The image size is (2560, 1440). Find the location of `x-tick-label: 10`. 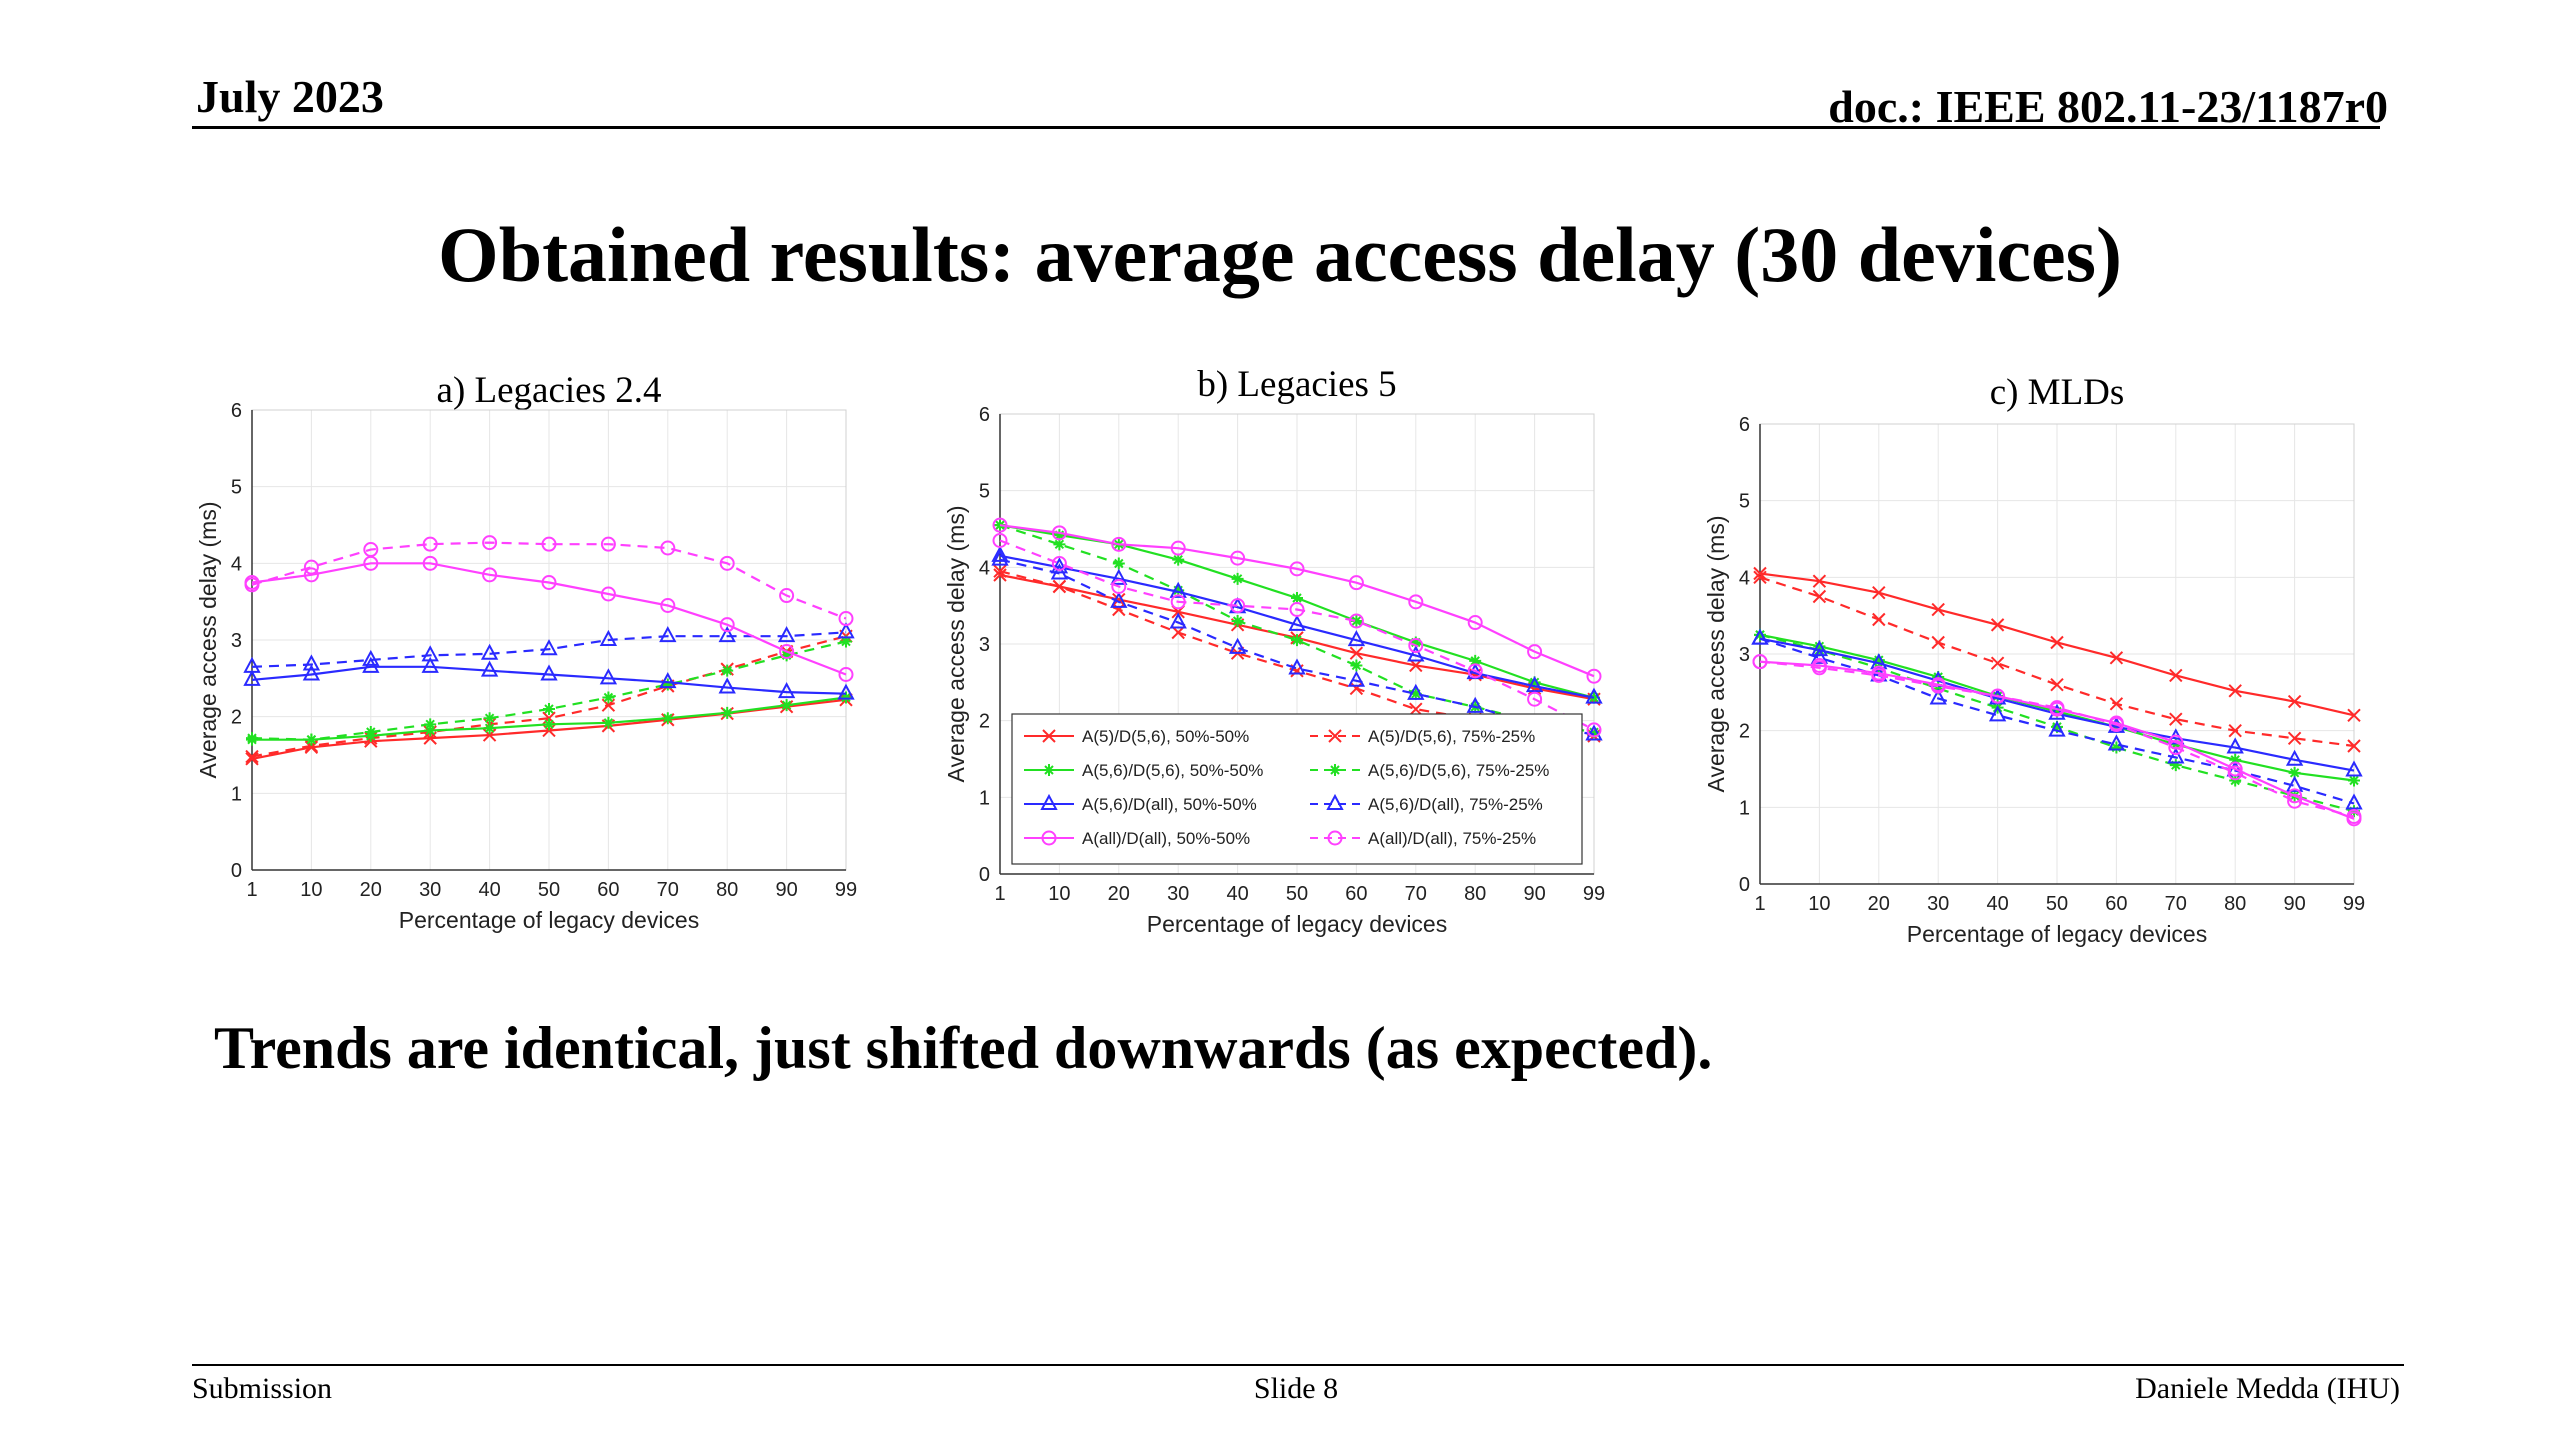

x-tick-label: 10 is located at coordinates (1059, 894).